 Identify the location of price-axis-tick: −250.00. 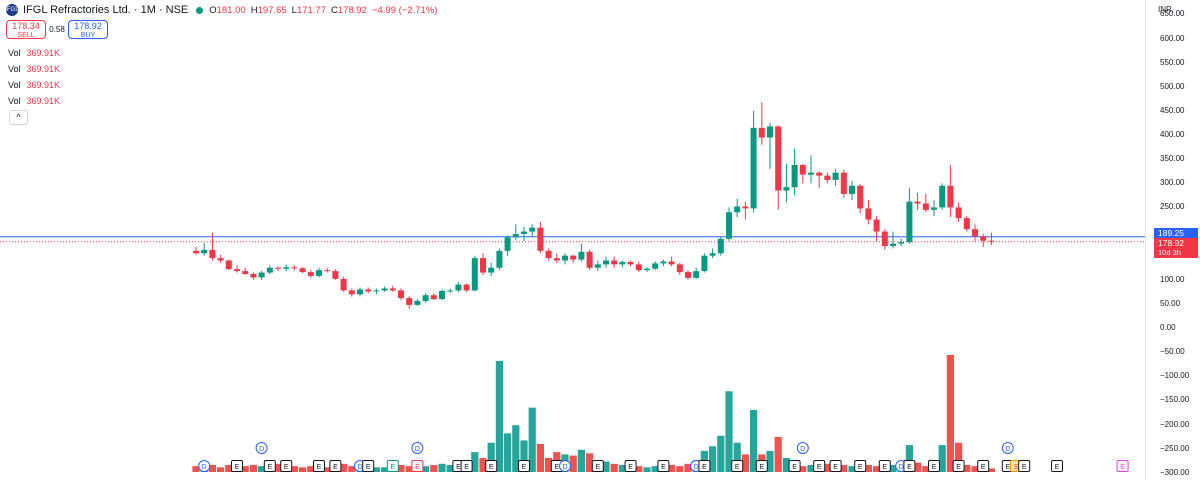
(1175, 448).